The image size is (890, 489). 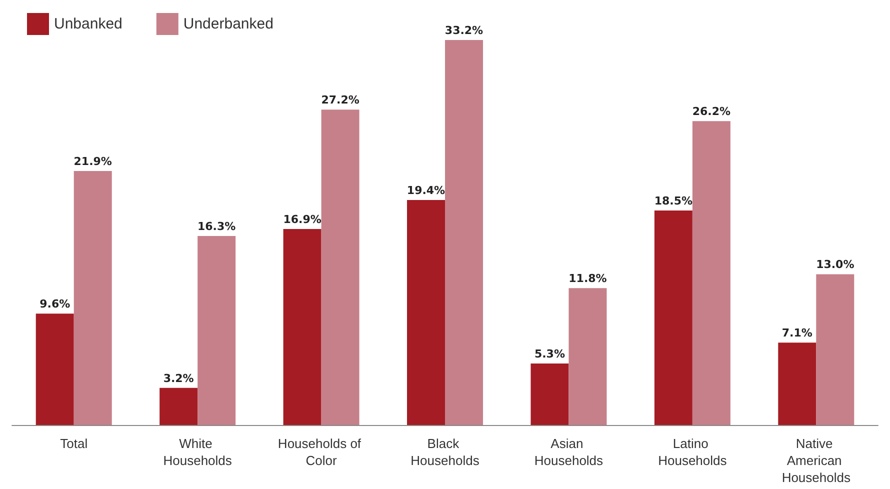 I want to click on data-label: 27.2%, so click(x=340, y=100).